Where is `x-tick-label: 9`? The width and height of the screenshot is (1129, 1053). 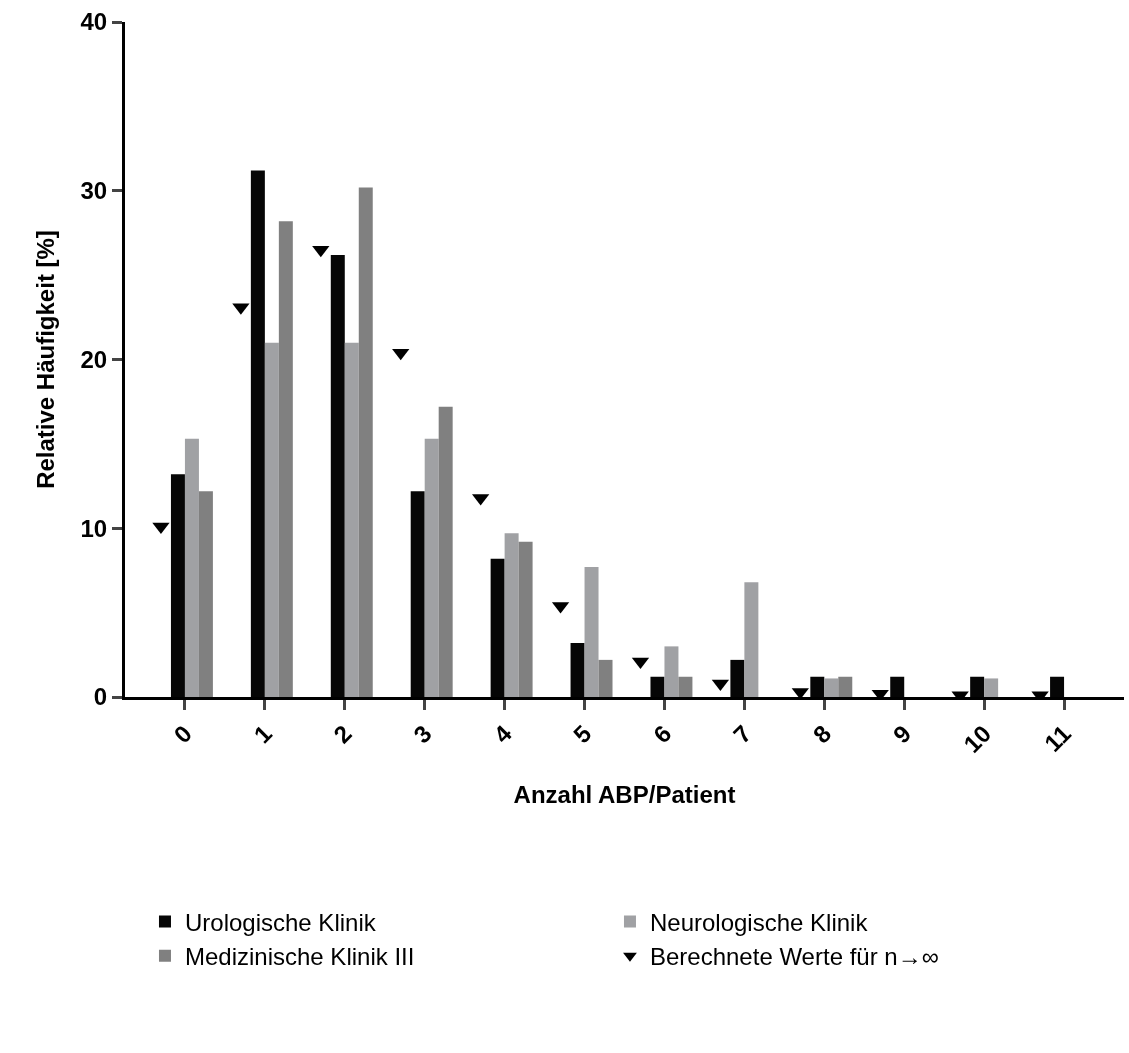
x-tick-label: 9 is located at coordinates (902, 734).